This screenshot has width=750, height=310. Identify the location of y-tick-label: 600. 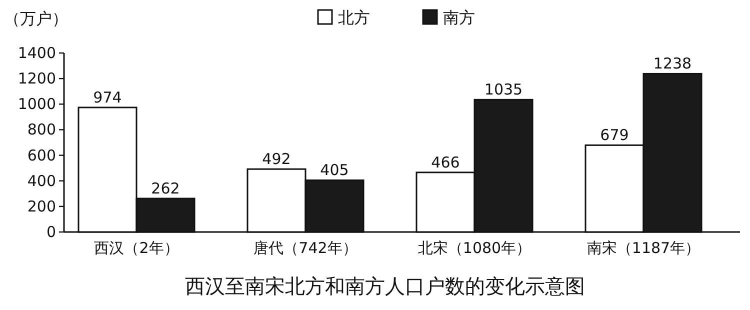
(41, 155).